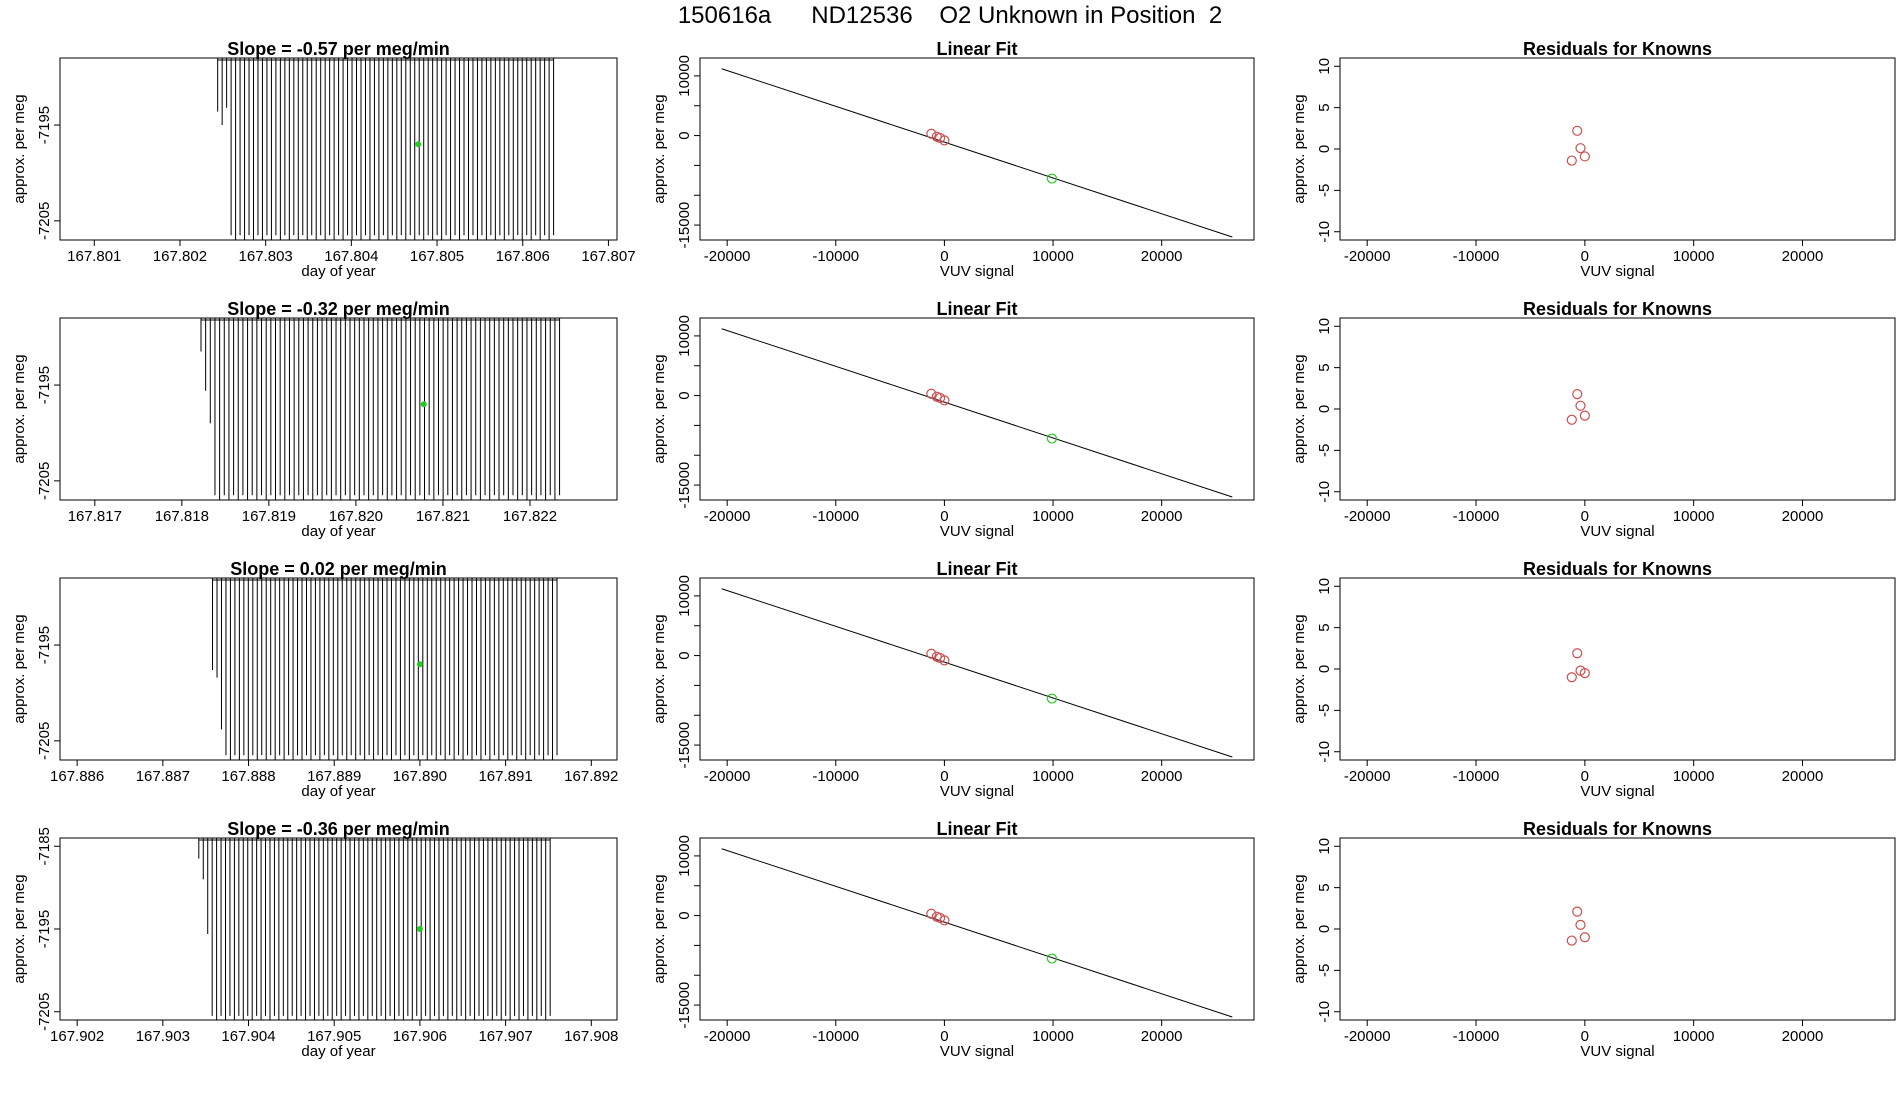 This screenshot has height=1100, width=1900. I want to click on x-tick-label: 167.891, so click(505, 776).